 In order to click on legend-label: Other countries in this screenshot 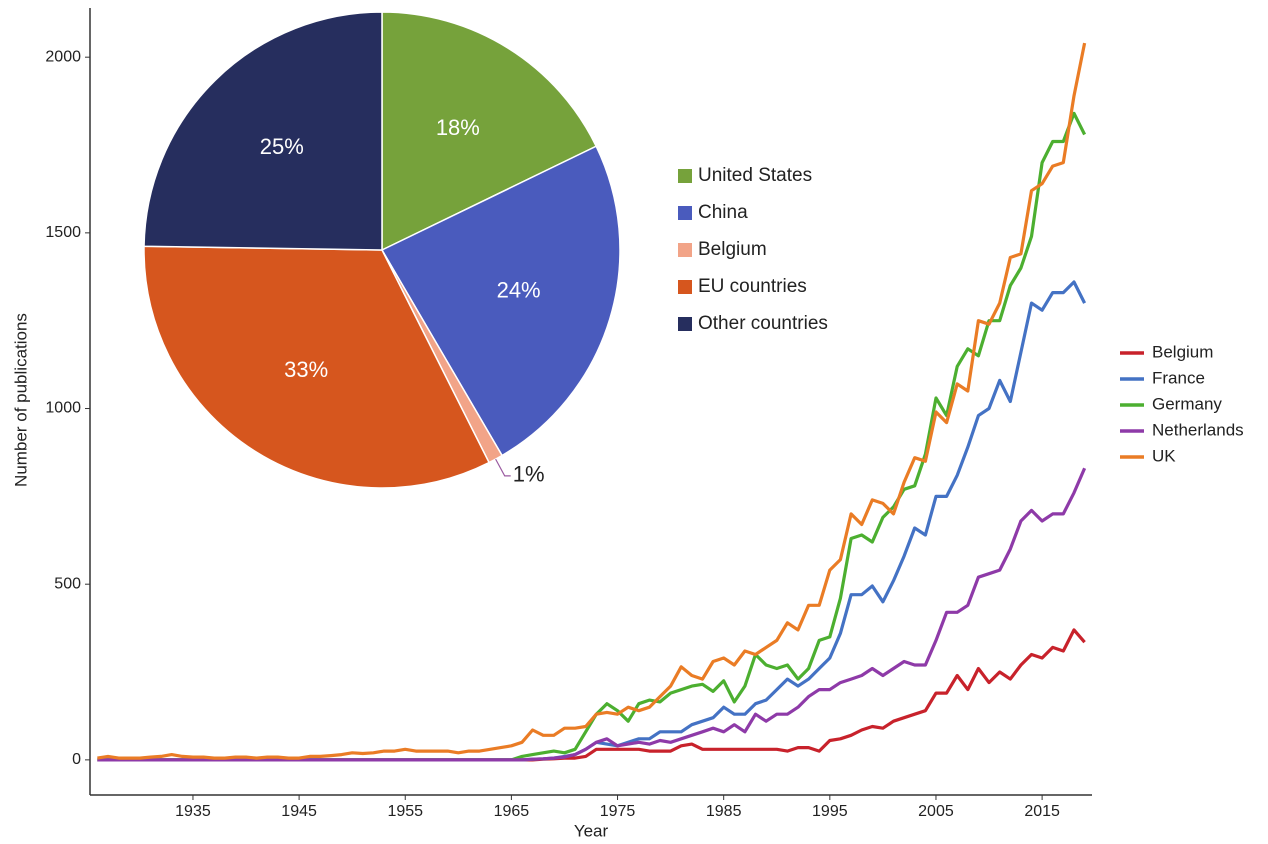, I will do `click(763, 323)`.